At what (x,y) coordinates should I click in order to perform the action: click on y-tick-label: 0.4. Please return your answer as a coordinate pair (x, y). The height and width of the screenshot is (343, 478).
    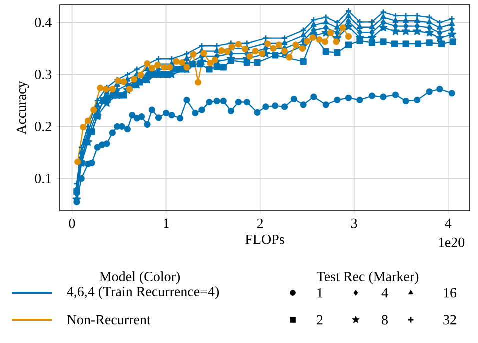
    Looking at the image, I should click on (43, 23).